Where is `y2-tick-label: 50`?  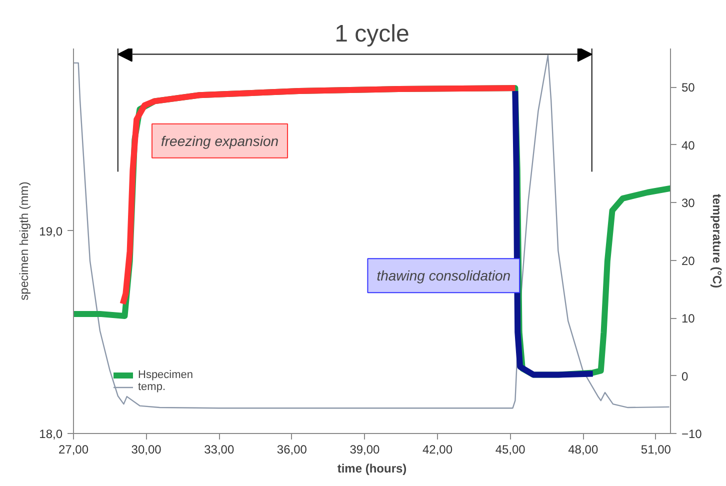 y2-tick-label: 50 is located at coordinates (689, 87).